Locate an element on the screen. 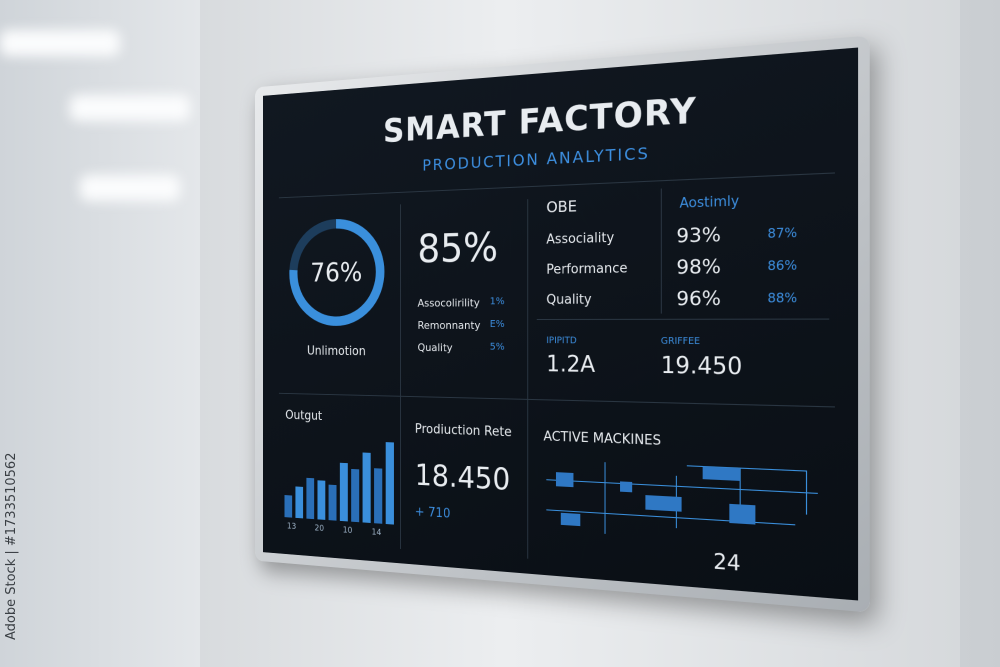 The image size is (1000, 667). production-delta: + 710 is located at coordinates (432, 513).